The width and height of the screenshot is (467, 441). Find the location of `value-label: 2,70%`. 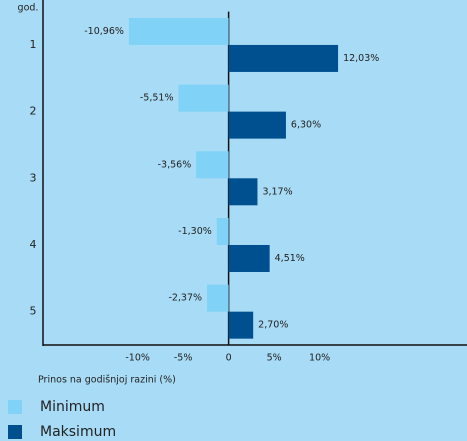

value-label: 2,70% is located at coordinates (273, 325).